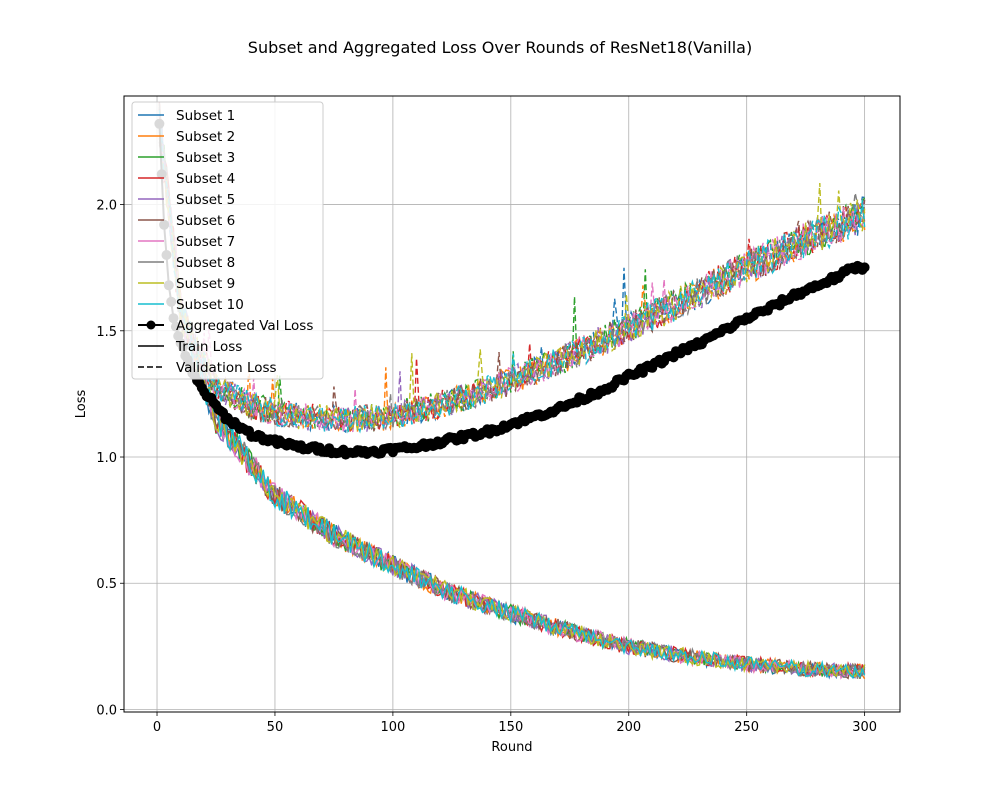  I want to click on legend-label-subset-6: Subset 6, so click(205, 221).